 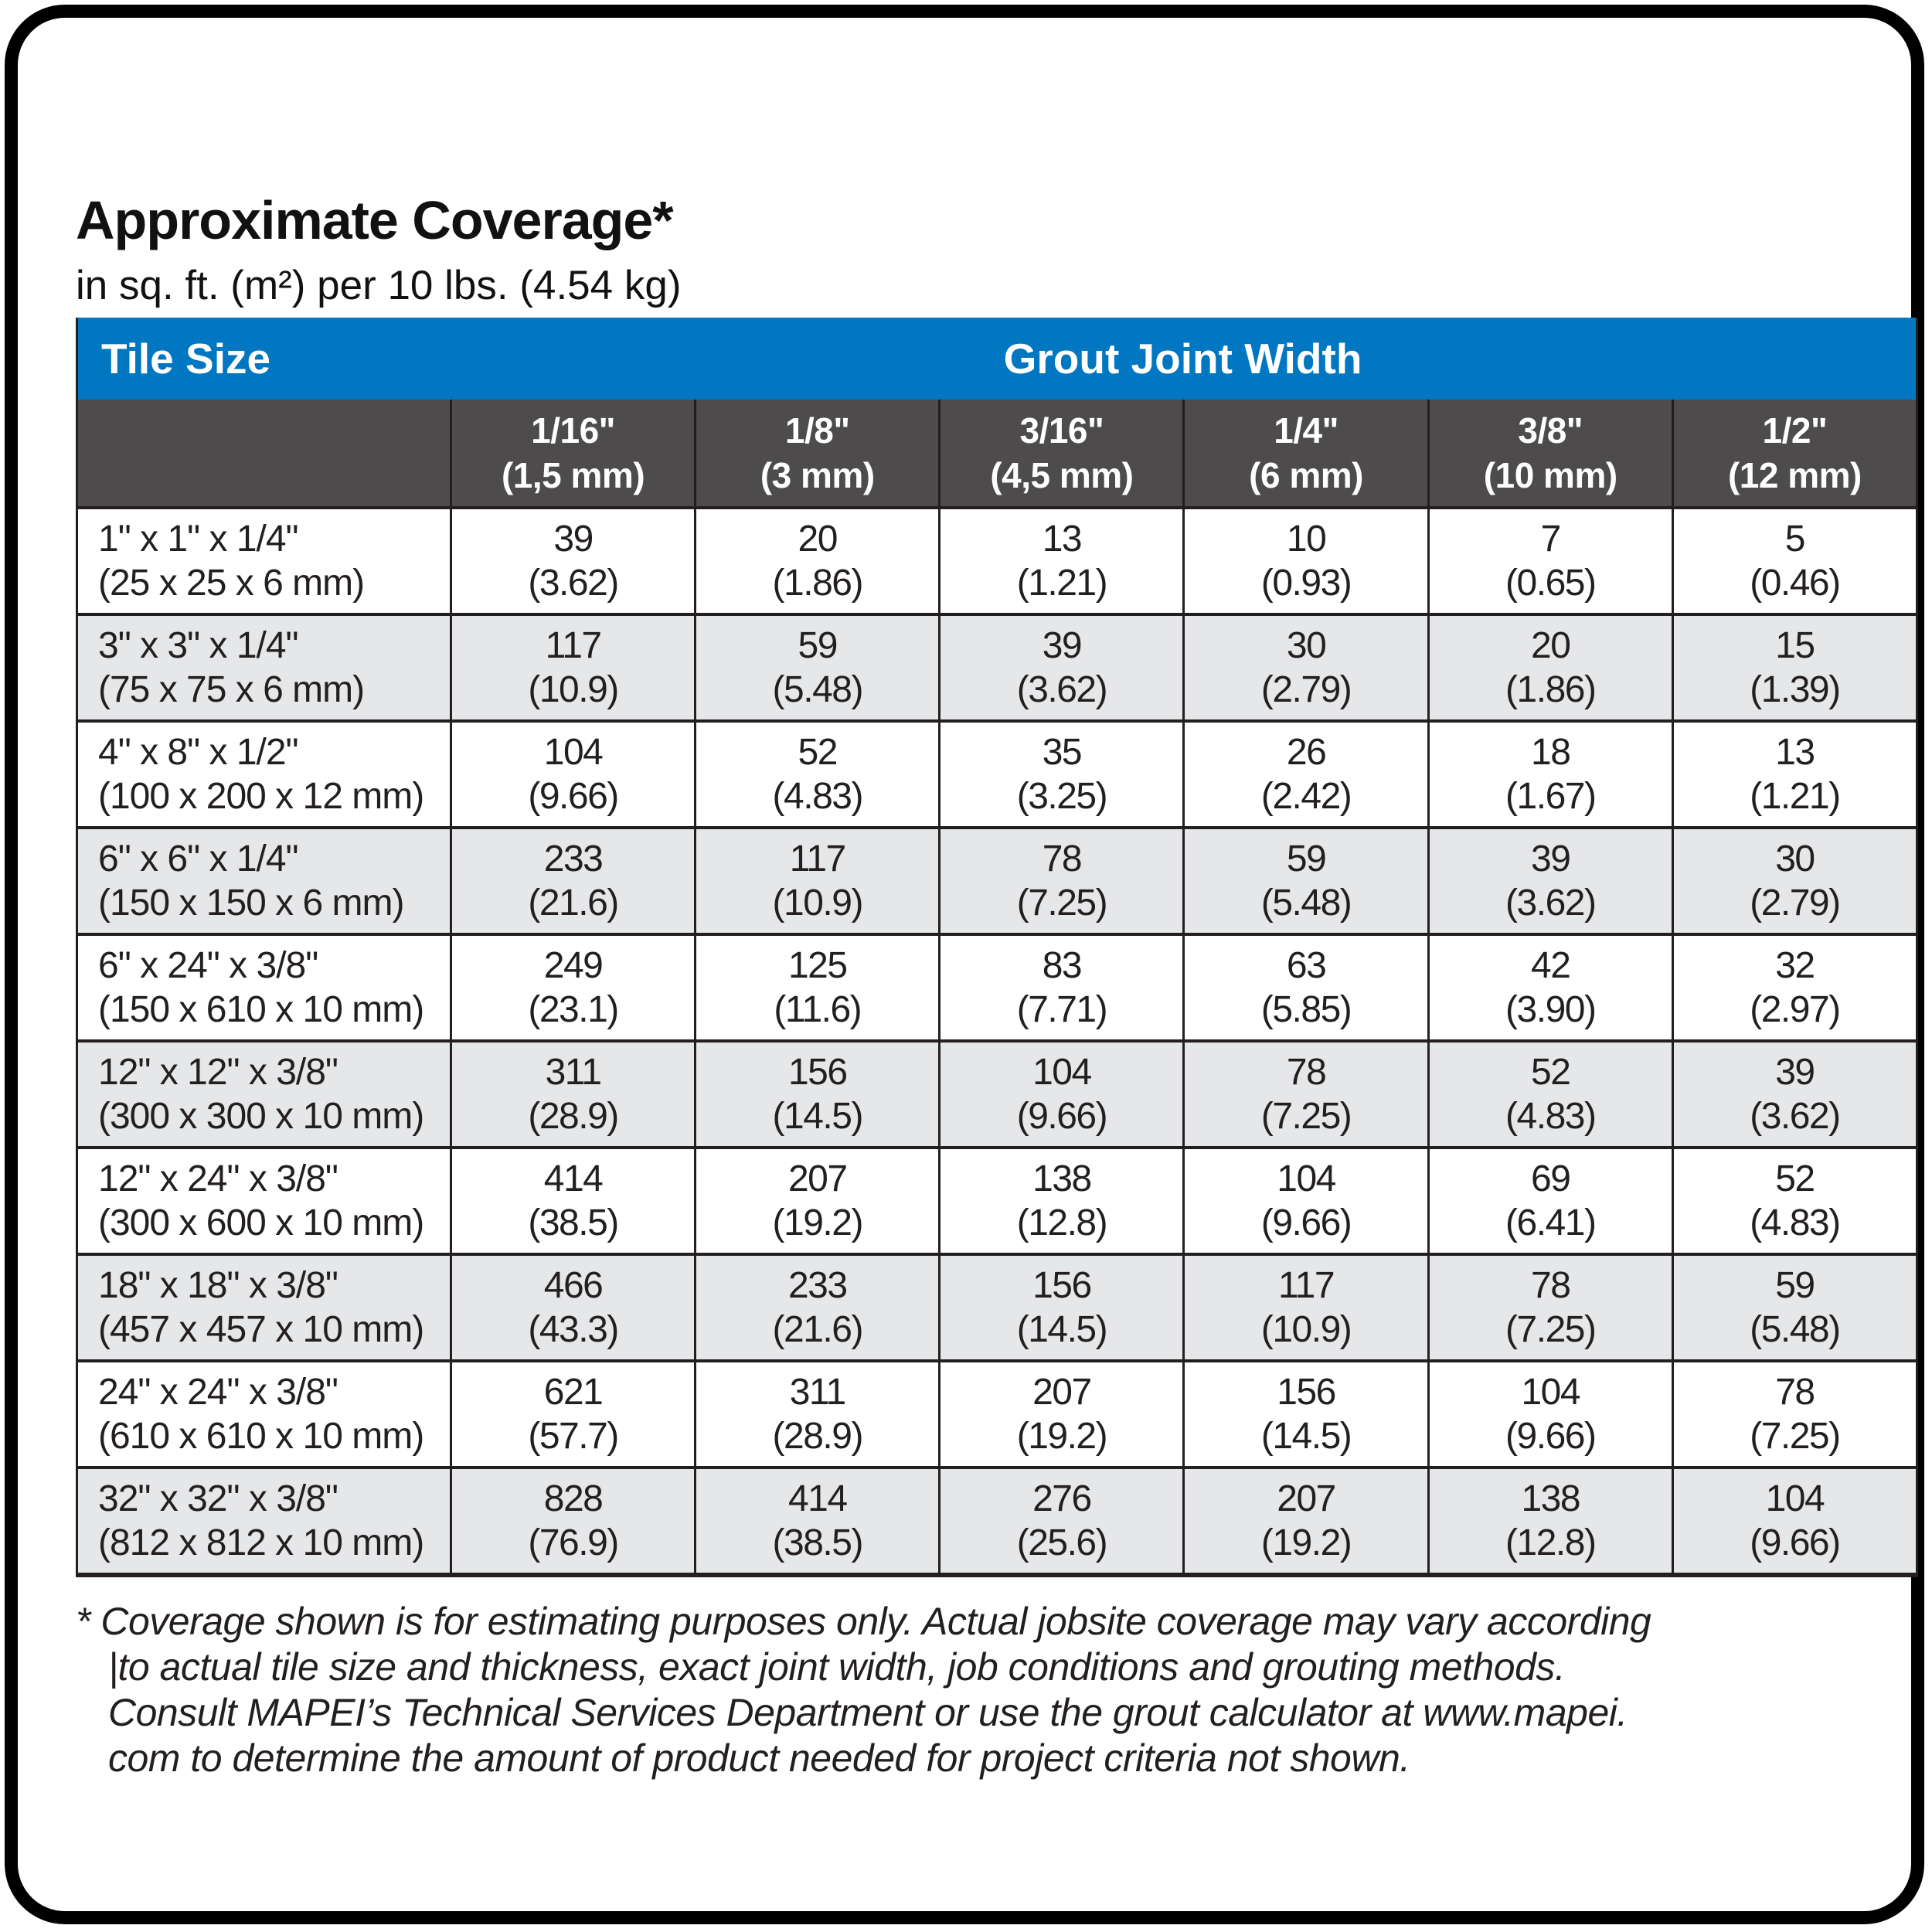 I want to click on coverage-sqm: (3.90), so click(x=1551, y=1010).